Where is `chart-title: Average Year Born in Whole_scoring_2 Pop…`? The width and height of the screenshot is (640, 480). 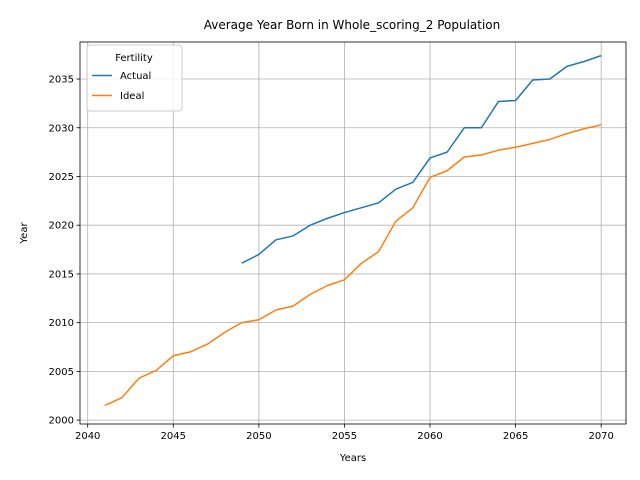
chart-title: Average Year Born in Whole_scoring_2 Pop… is located at coordinates (352, 25).